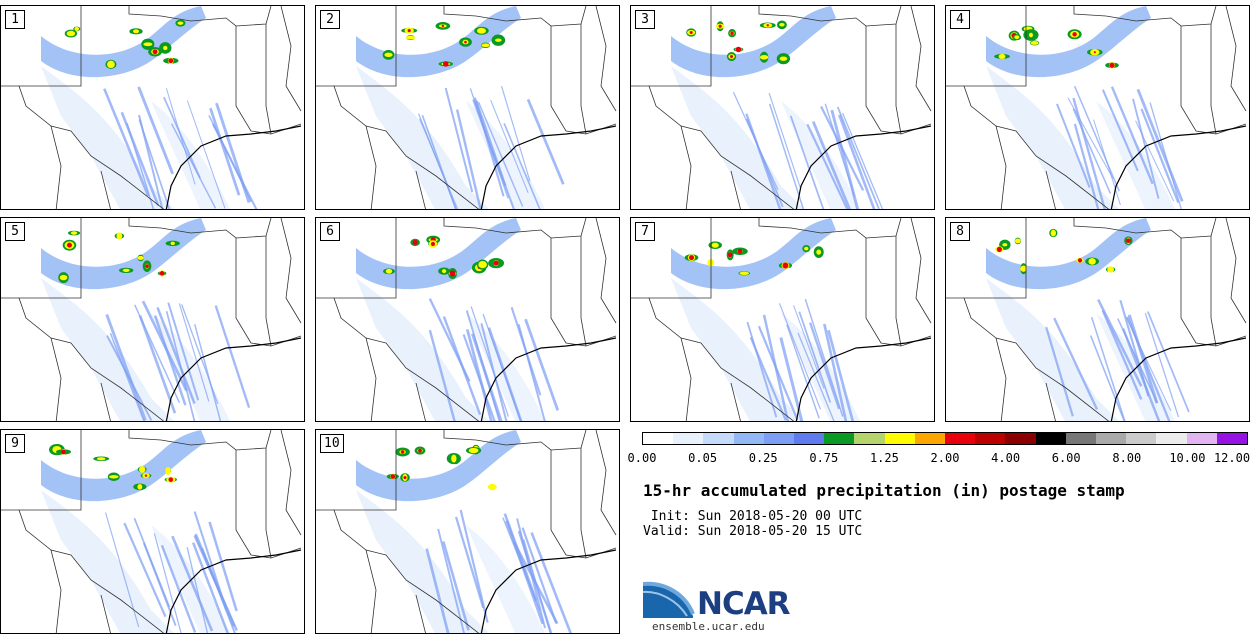 Image resolution: width=1260 pixels, height=635 pixels. I want to click on ensemble-member-panel: 9, so click(152, 531).